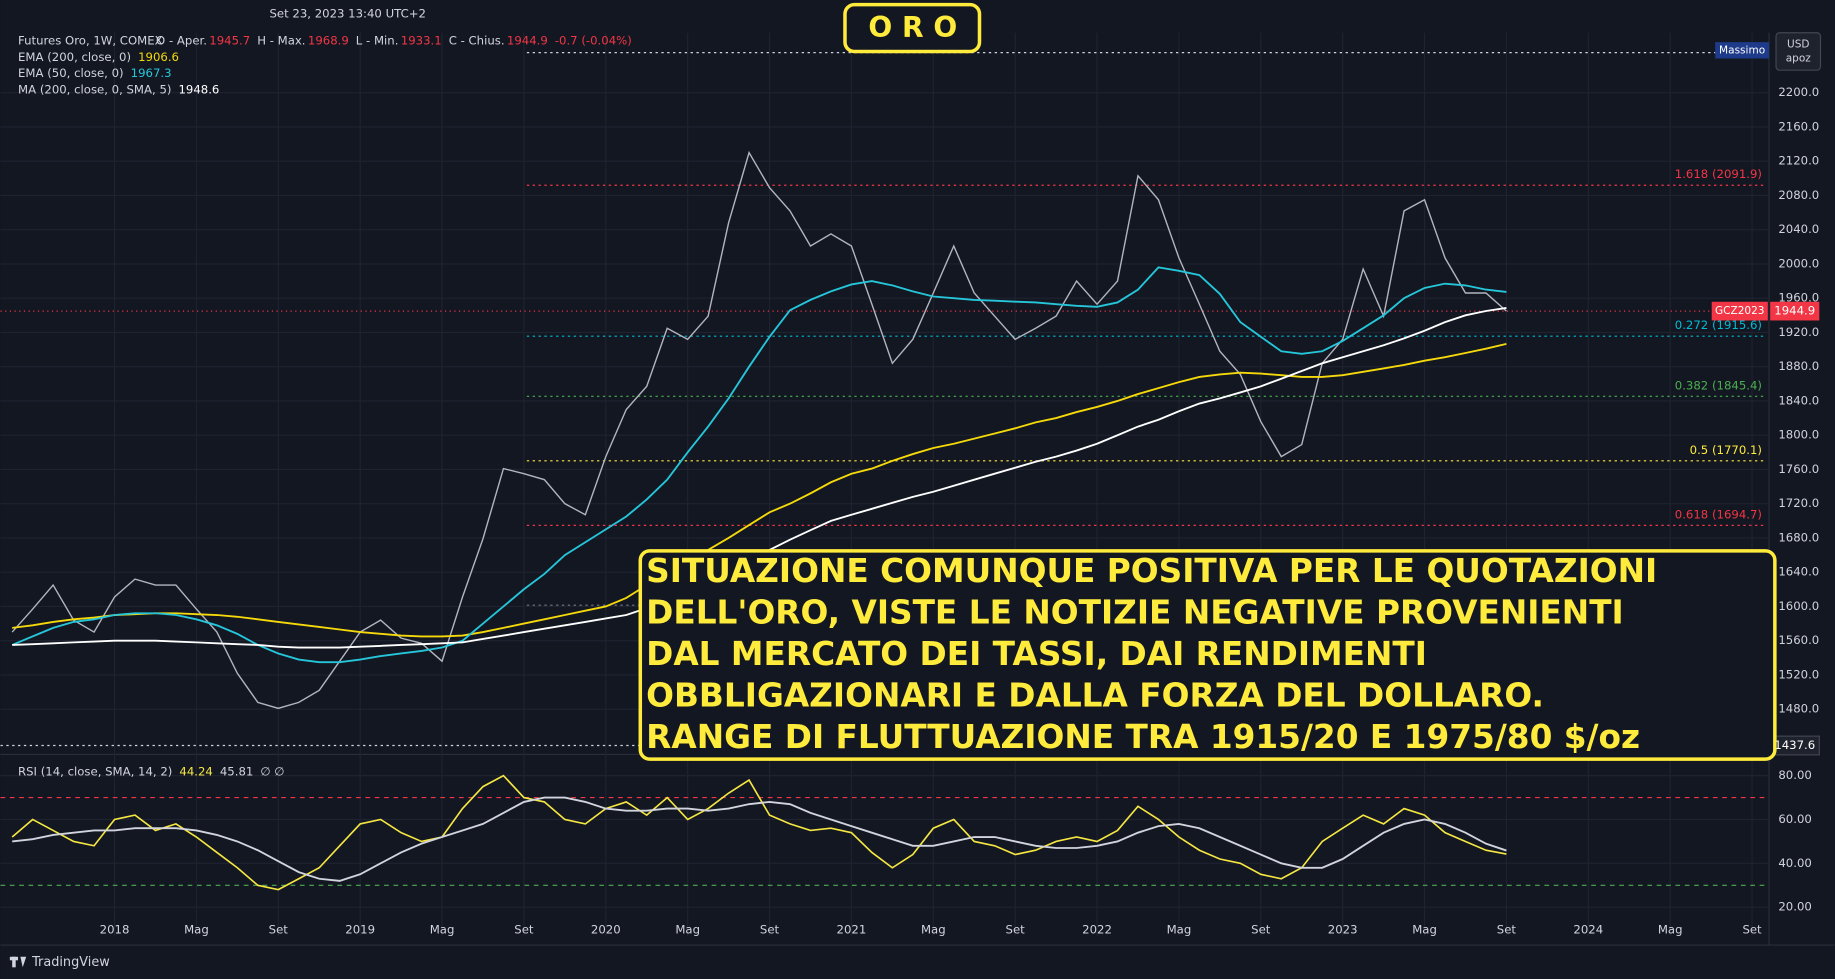 The width and height of the screenshot is (1835, 979). What do you see at coordinates (1798, 229) in the screenshot?
I see `y-tick-label: 2040.0` at bounding box center [1798, 229].